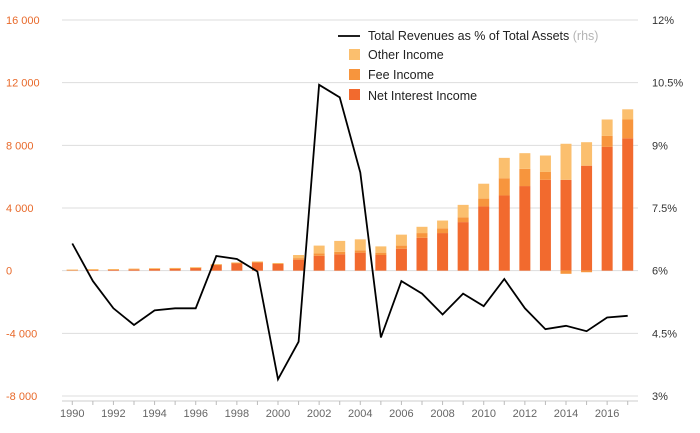 The width and height of the screenshot is (700, 433). I want to click on bar-other-income-2007, so click(422, 230).